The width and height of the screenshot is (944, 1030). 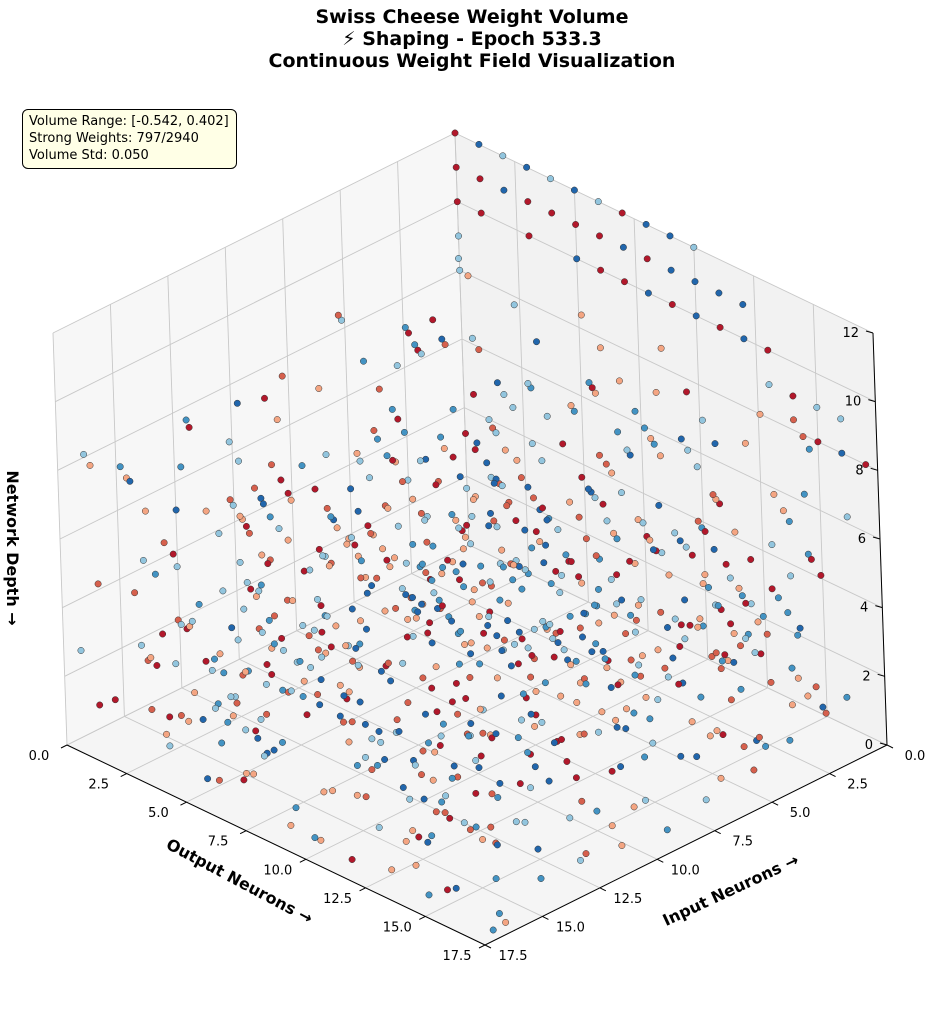 I want to click on strong-weights-text: Strong Weights: 797/2940, so click(x=114, y=138).